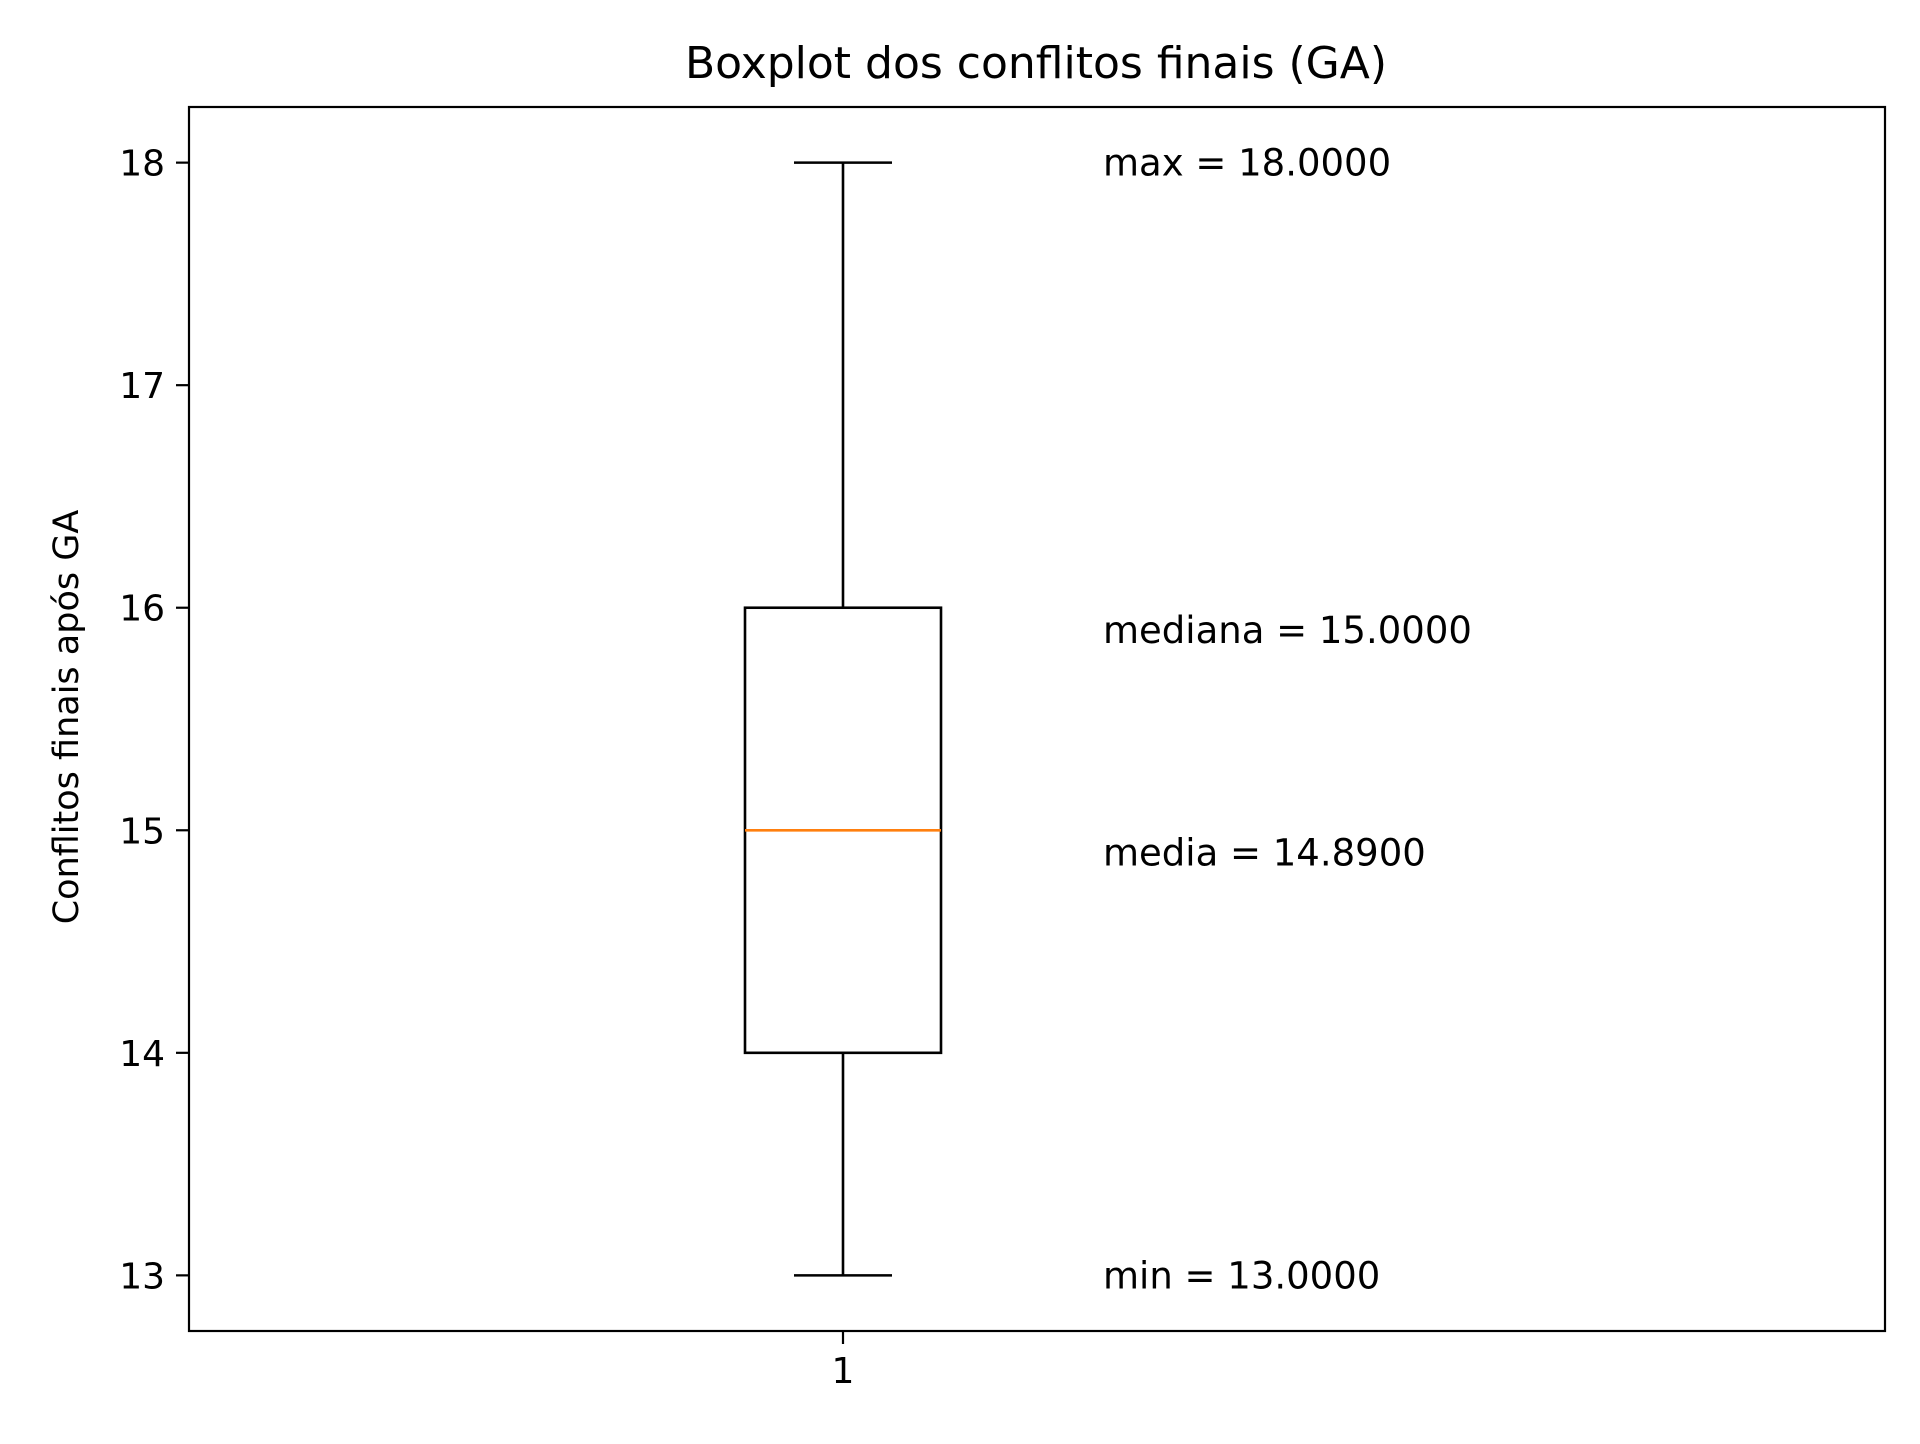 The height and width of the screenshot is (1444, 1920). Describe the element at coordinates (142, 831) in the screenshot. I see `y-tick-label: 15` at that location.